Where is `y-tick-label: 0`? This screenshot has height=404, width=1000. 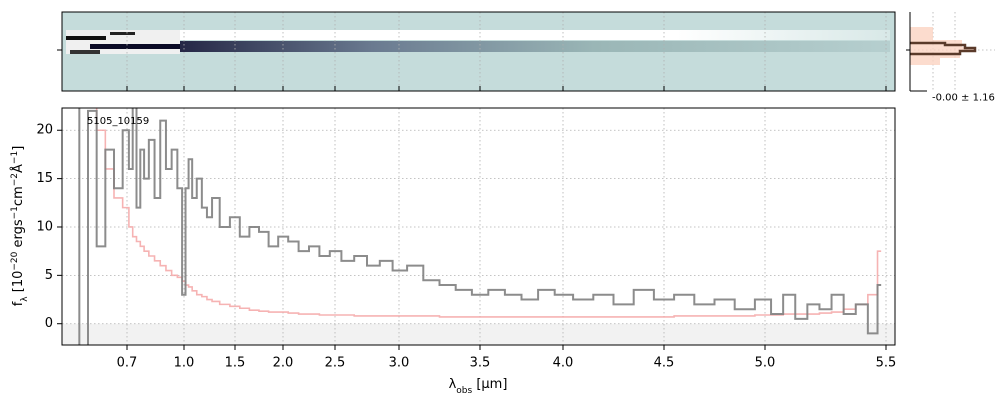
y-tick-label: 0 is located at coordinates (49, 323).